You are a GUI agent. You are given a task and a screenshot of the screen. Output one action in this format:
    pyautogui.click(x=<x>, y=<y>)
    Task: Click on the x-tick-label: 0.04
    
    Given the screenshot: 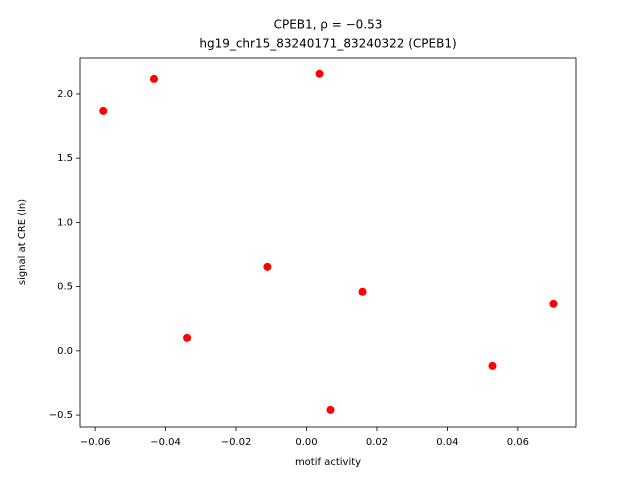 What is the action you would take?
    pyautogui.click(x=447, y=442)
    